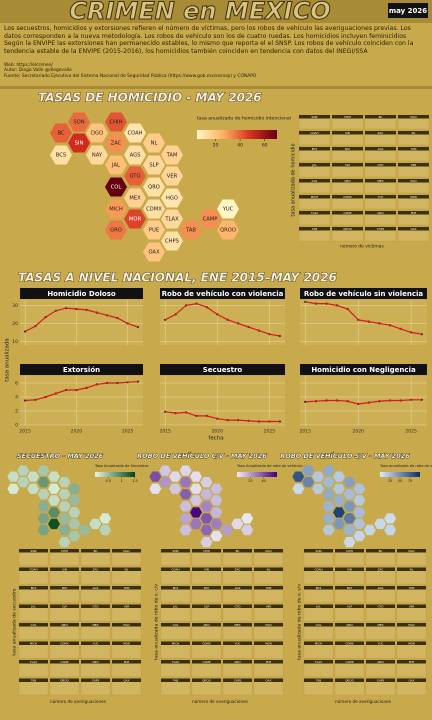 The height and width of the screenshot is (720, 432). Describe the element at coordinates (60, 134) in the screenshot. I see `state-label: BC` at that location.